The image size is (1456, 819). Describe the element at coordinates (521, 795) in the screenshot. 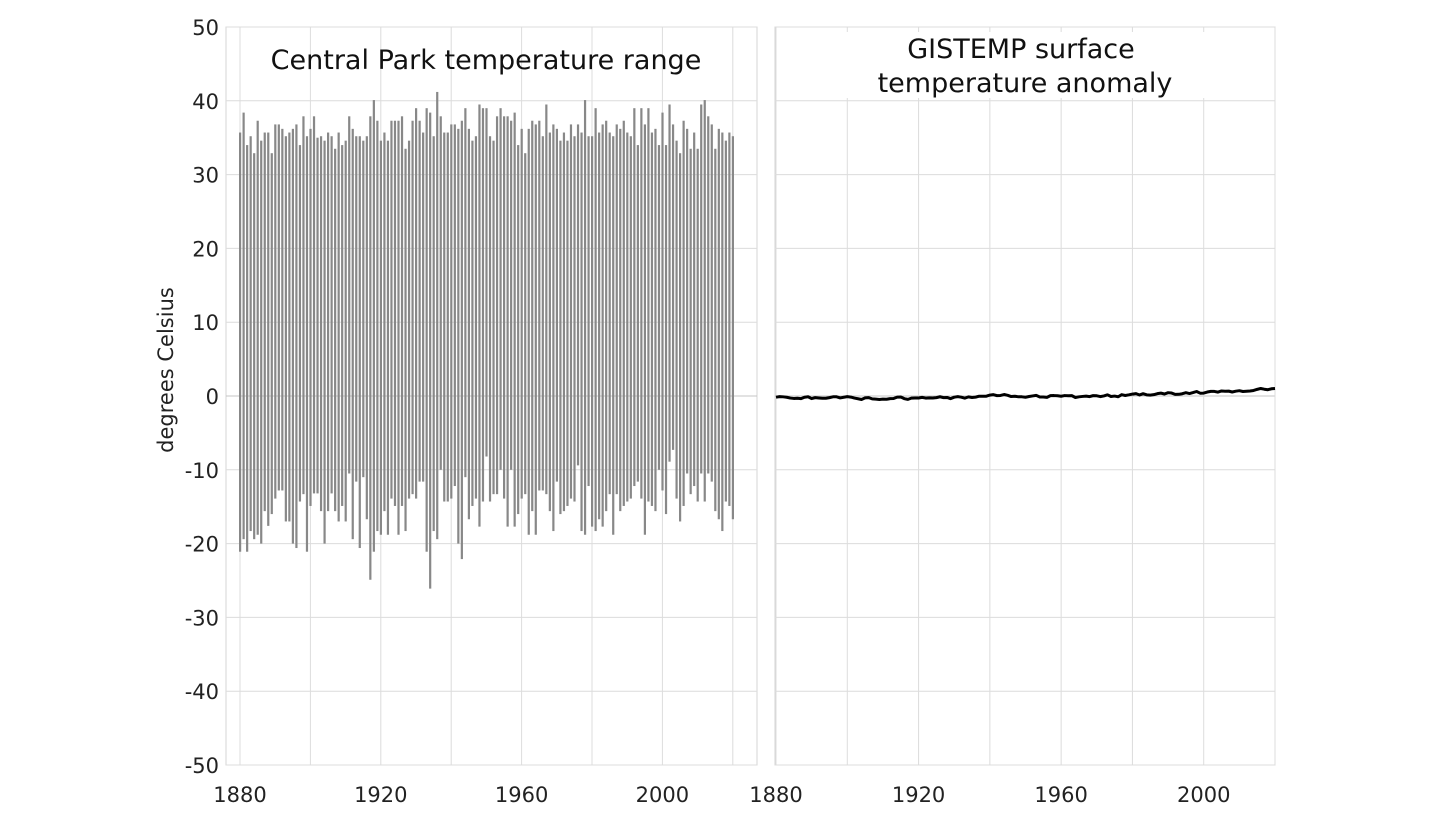

I see `left-x-tick-label: 1960` at that location.